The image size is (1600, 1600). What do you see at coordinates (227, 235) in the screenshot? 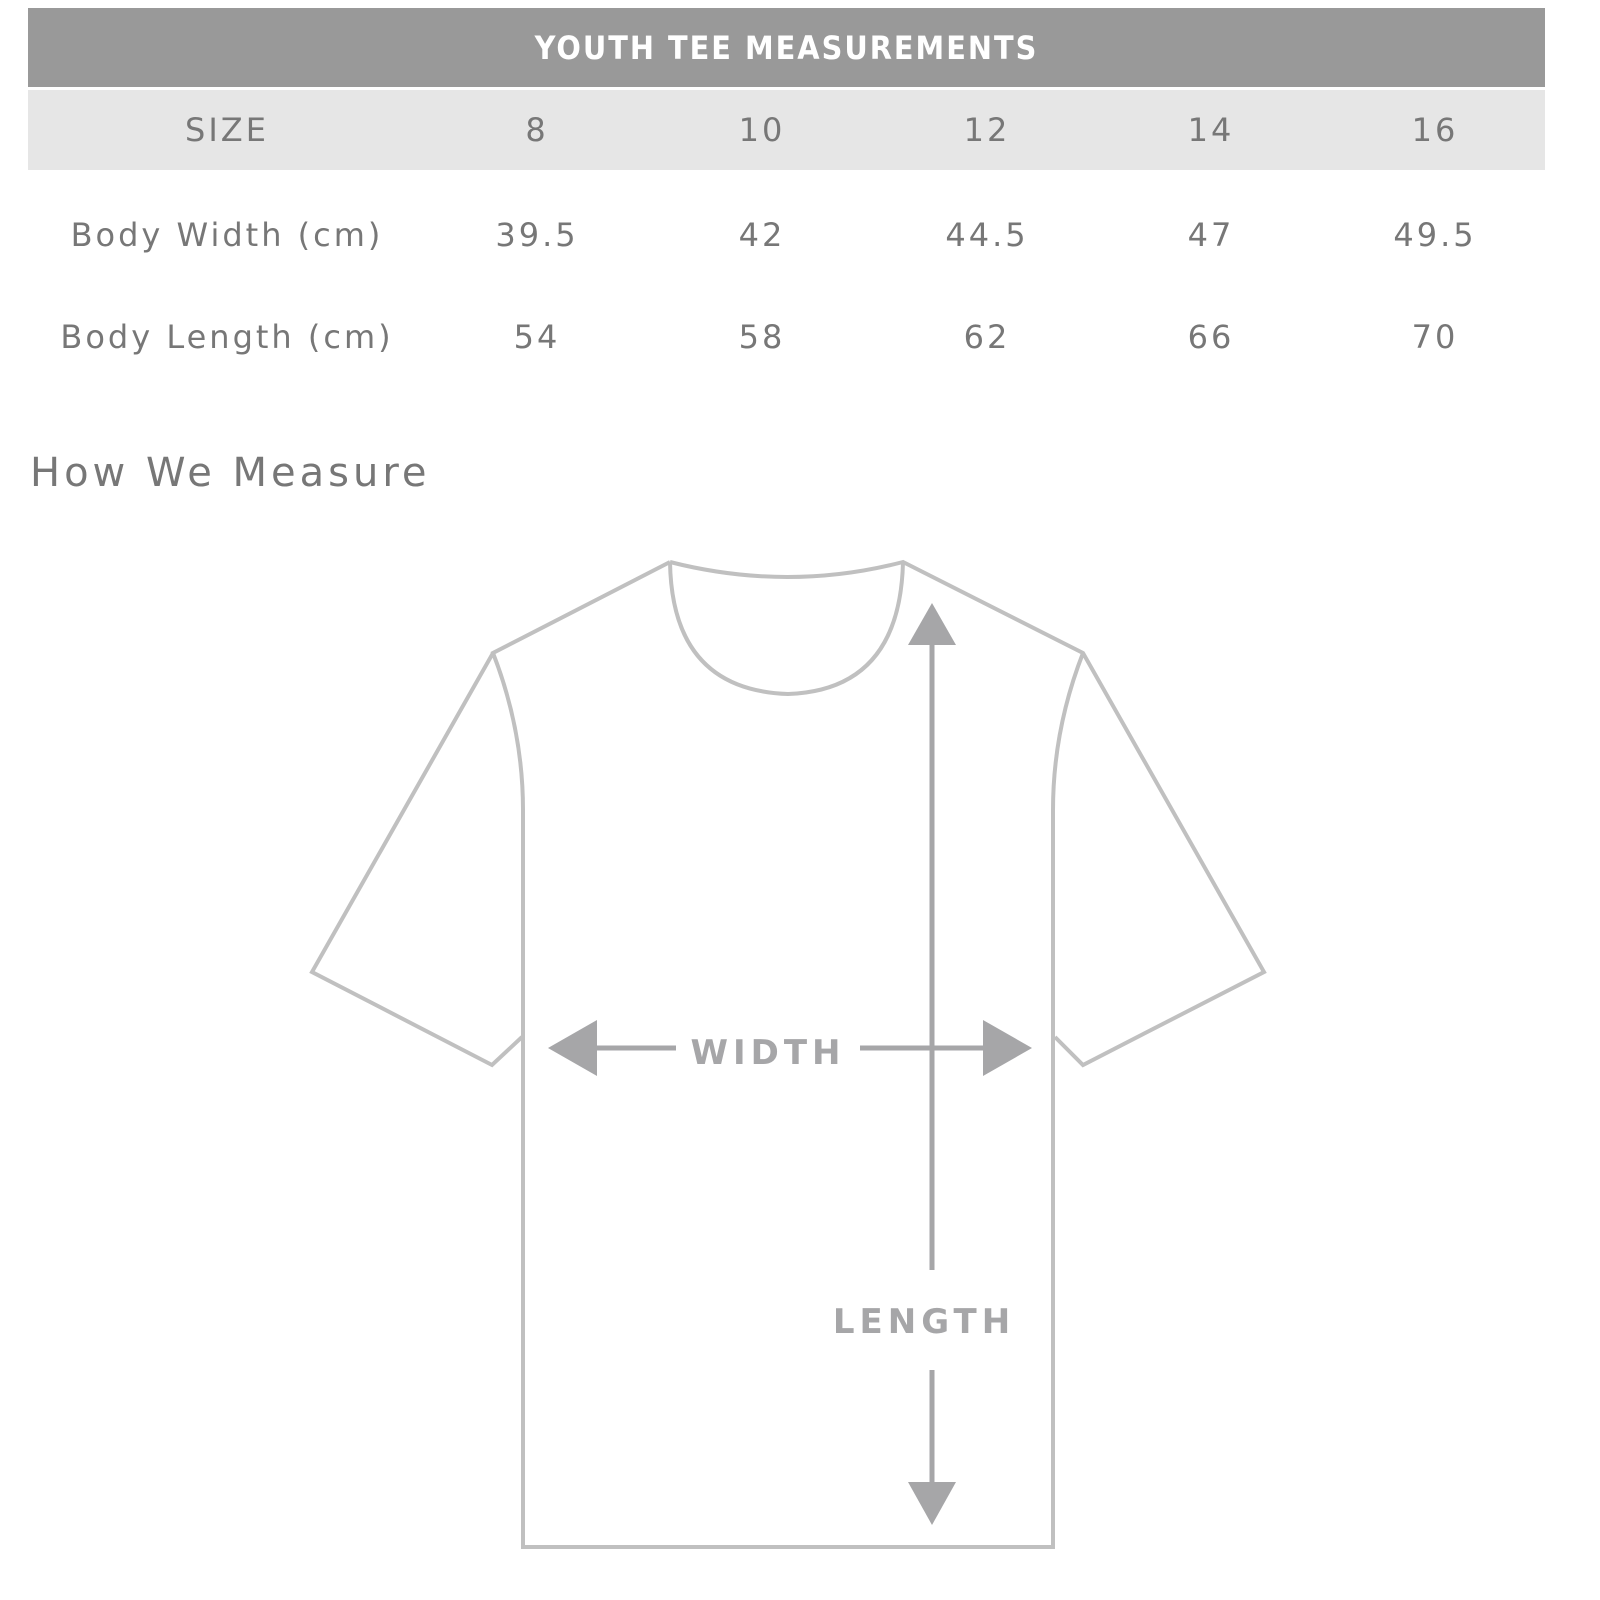
I see `row-label: Body Width (cm)` at bounding box center [227, 235].